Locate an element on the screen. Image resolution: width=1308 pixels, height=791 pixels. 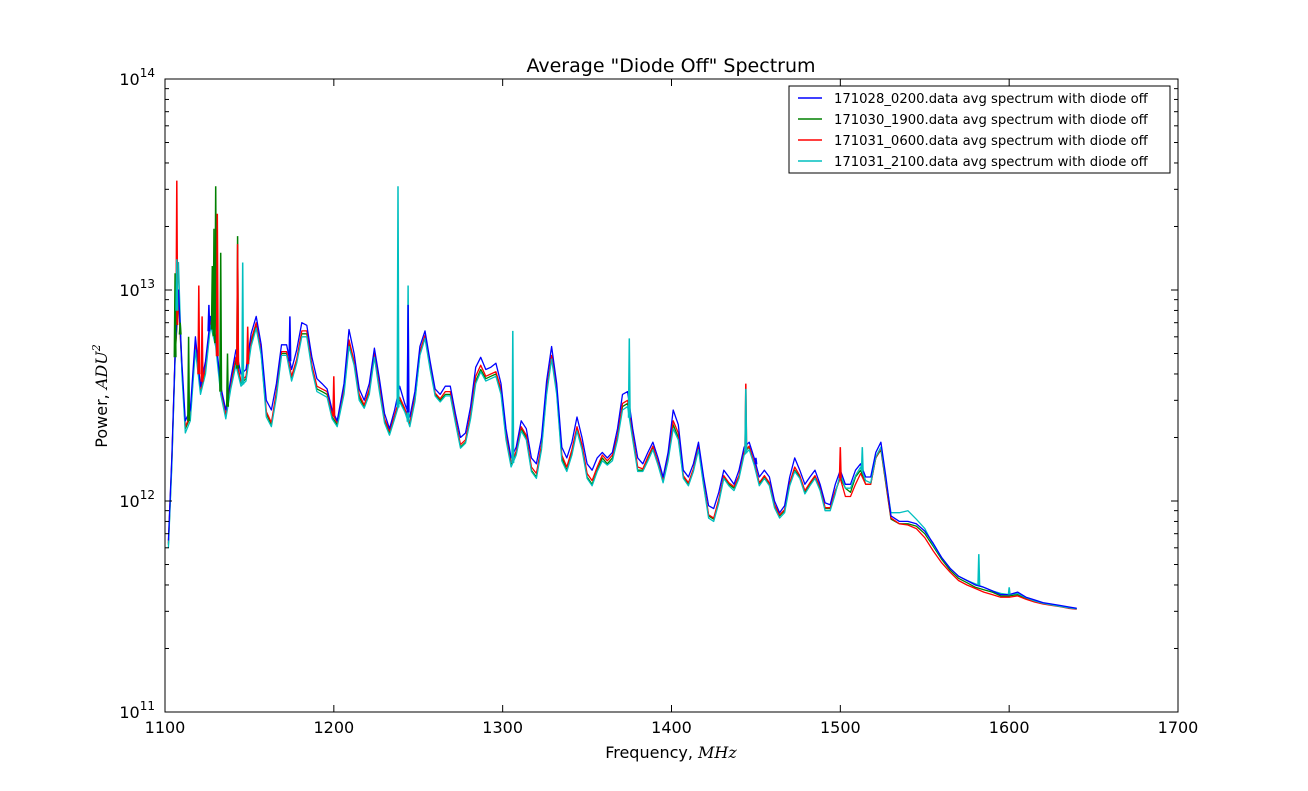
y-axis-label-text: Power, is located at coordinates (101, 420).